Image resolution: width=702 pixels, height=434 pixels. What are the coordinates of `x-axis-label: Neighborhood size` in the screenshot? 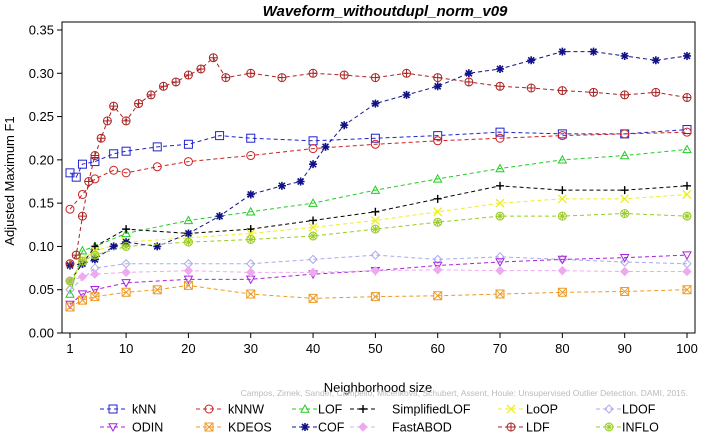 It's located at (378, 387).